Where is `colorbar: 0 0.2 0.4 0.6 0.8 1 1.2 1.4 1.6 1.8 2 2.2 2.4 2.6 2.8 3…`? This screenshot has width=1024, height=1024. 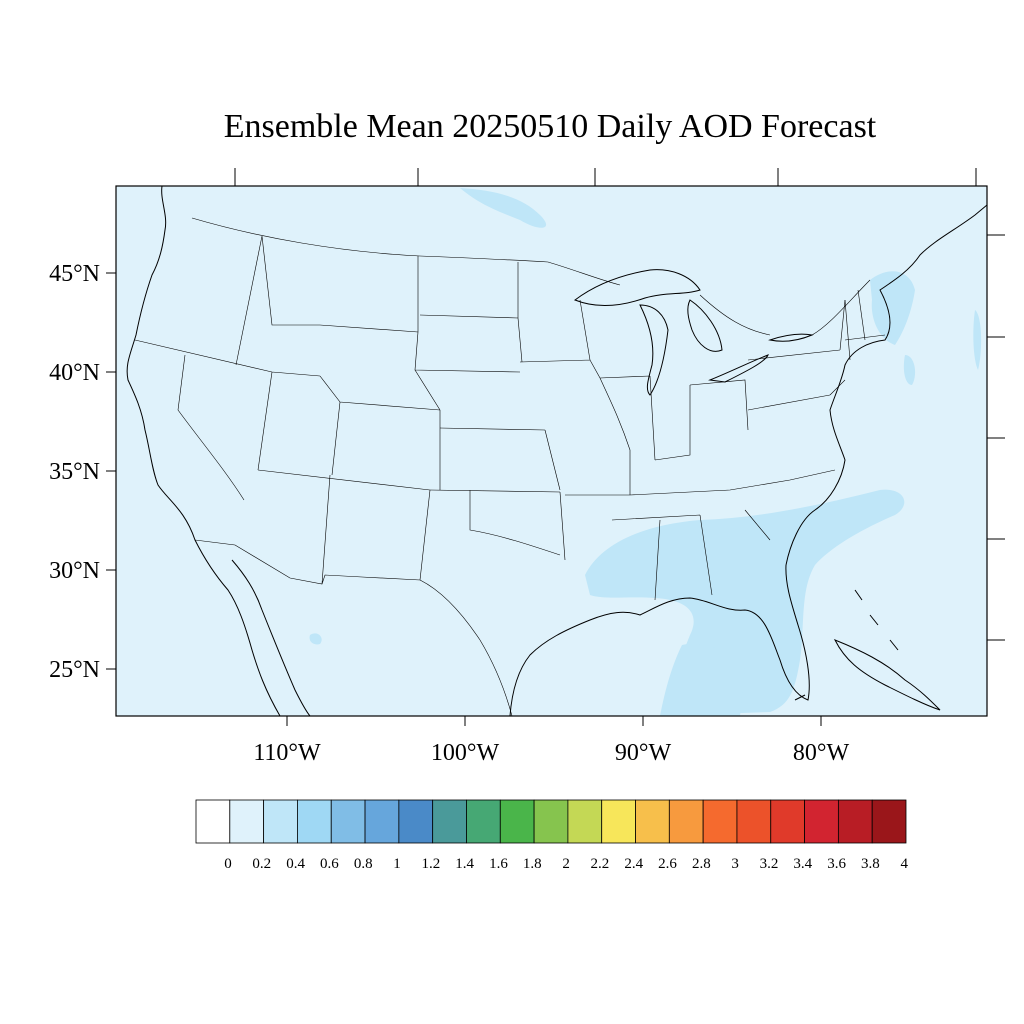
colorbar: 0 0.2 0.4 0.6 0.8 1 1.2 1.4 1.6 1.8 2 2.2 2.4 2.6 2.8 3… is located at coordinates (551, 835).